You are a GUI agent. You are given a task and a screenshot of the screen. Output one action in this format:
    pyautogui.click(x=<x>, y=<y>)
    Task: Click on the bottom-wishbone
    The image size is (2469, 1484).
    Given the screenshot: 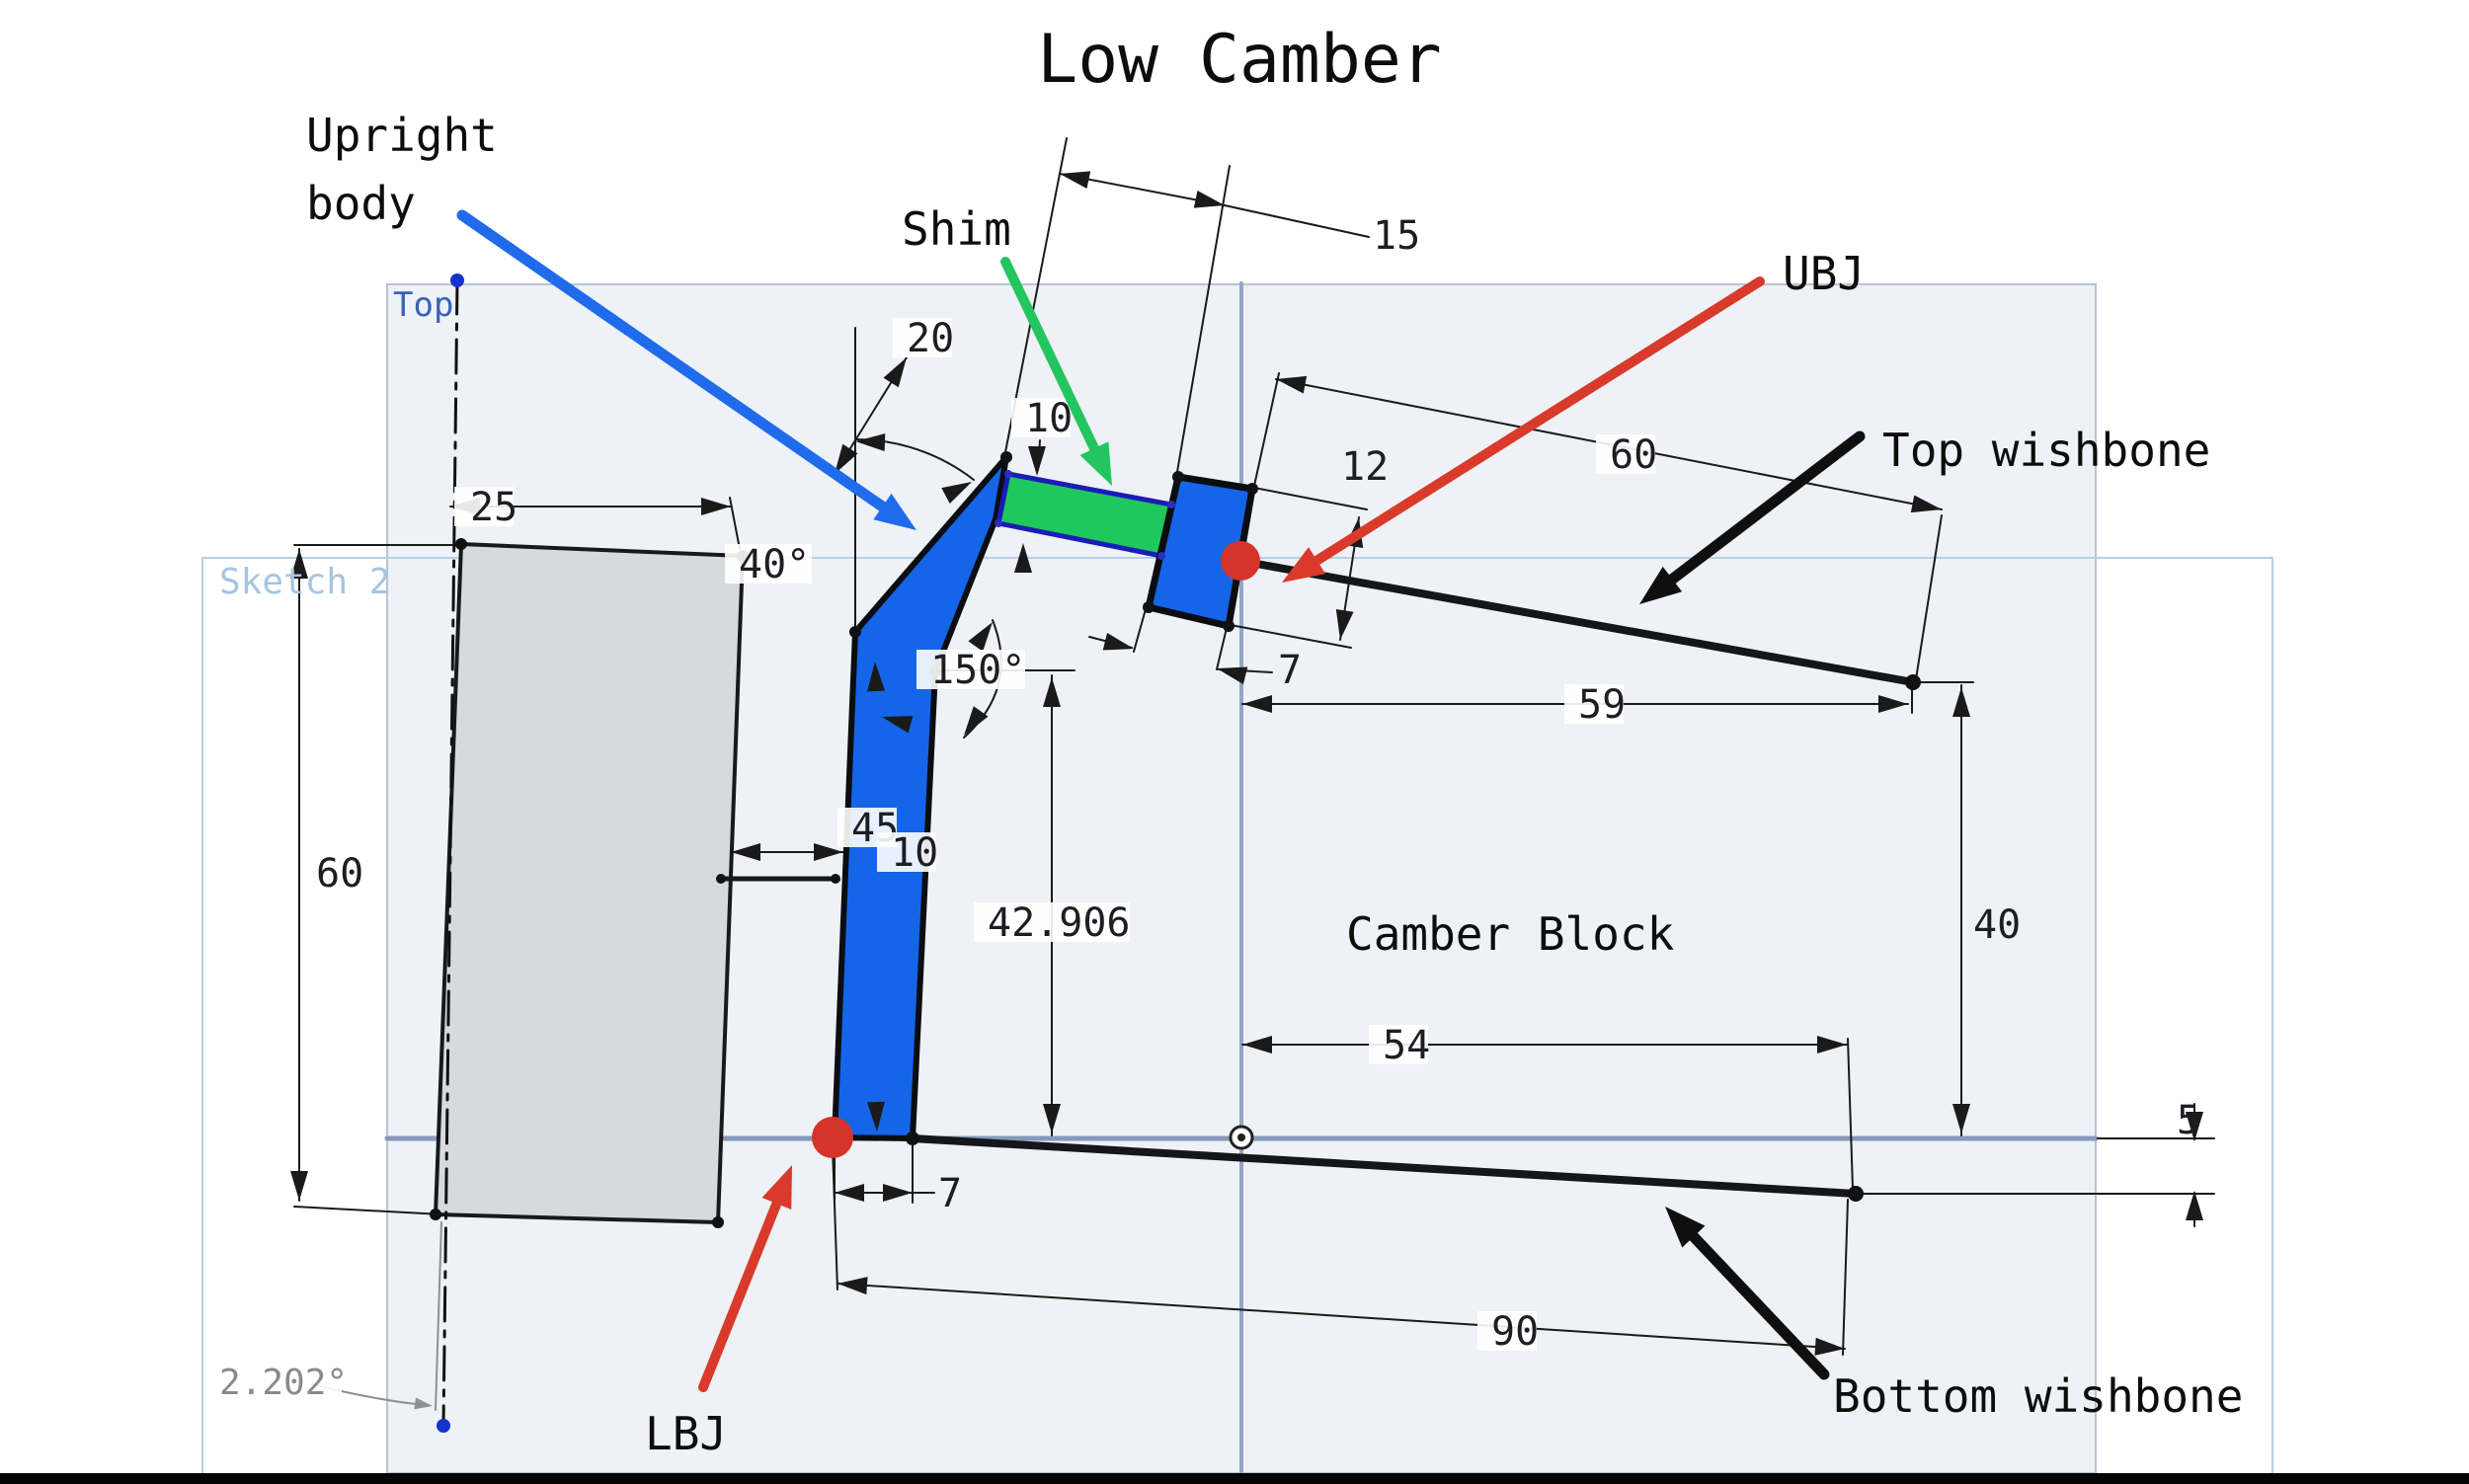 What is the action you would take?
    pyautogui.click(x=1384, y=1166)
    